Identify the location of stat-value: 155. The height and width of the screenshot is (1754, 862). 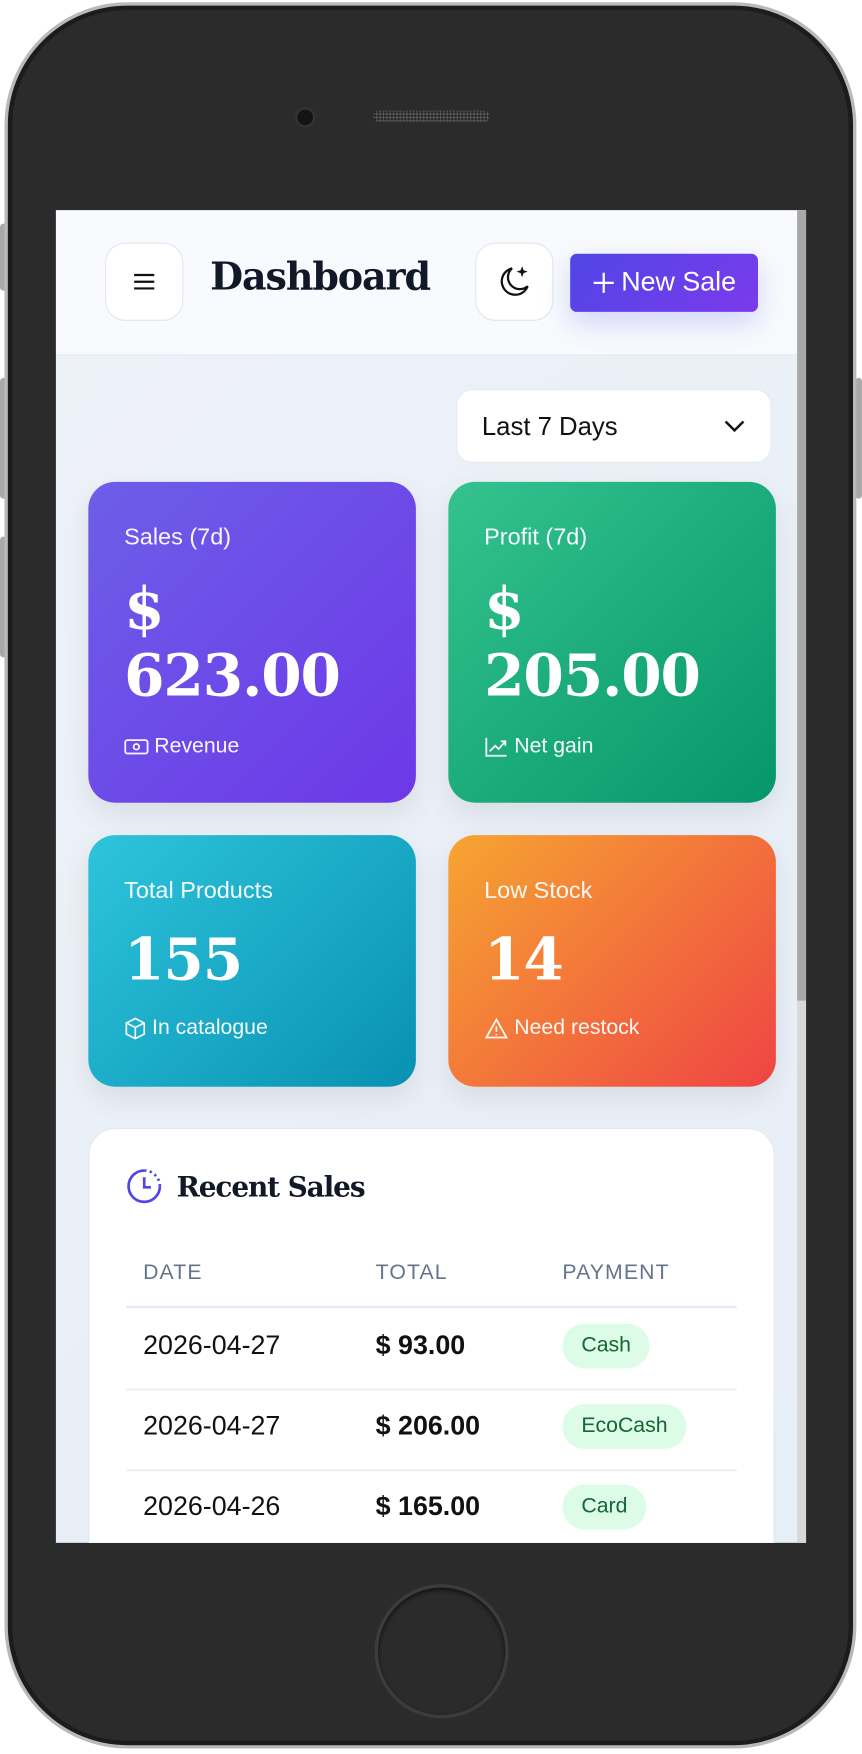
(183, 959).